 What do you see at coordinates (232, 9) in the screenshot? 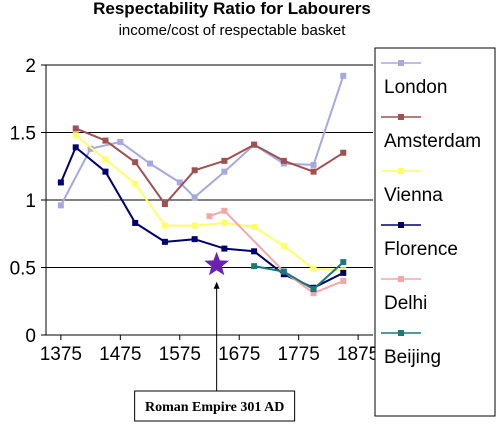
I see `chart-title: Respectability Ratio for Labourers` at bounding box center [232, 9].